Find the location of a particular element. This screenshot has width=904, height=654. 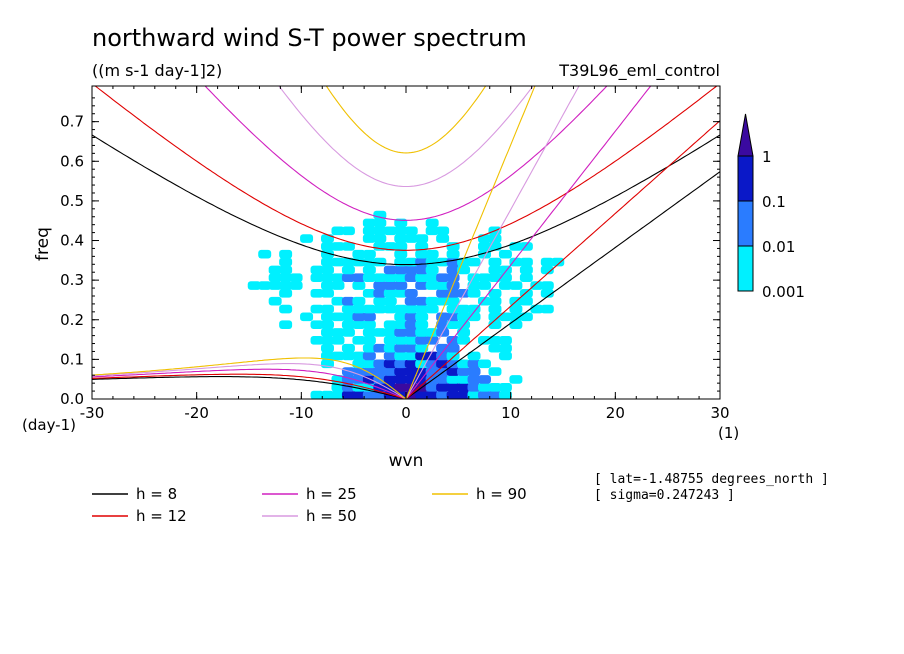

colorbar-segment is located at coordinates (745, 268).